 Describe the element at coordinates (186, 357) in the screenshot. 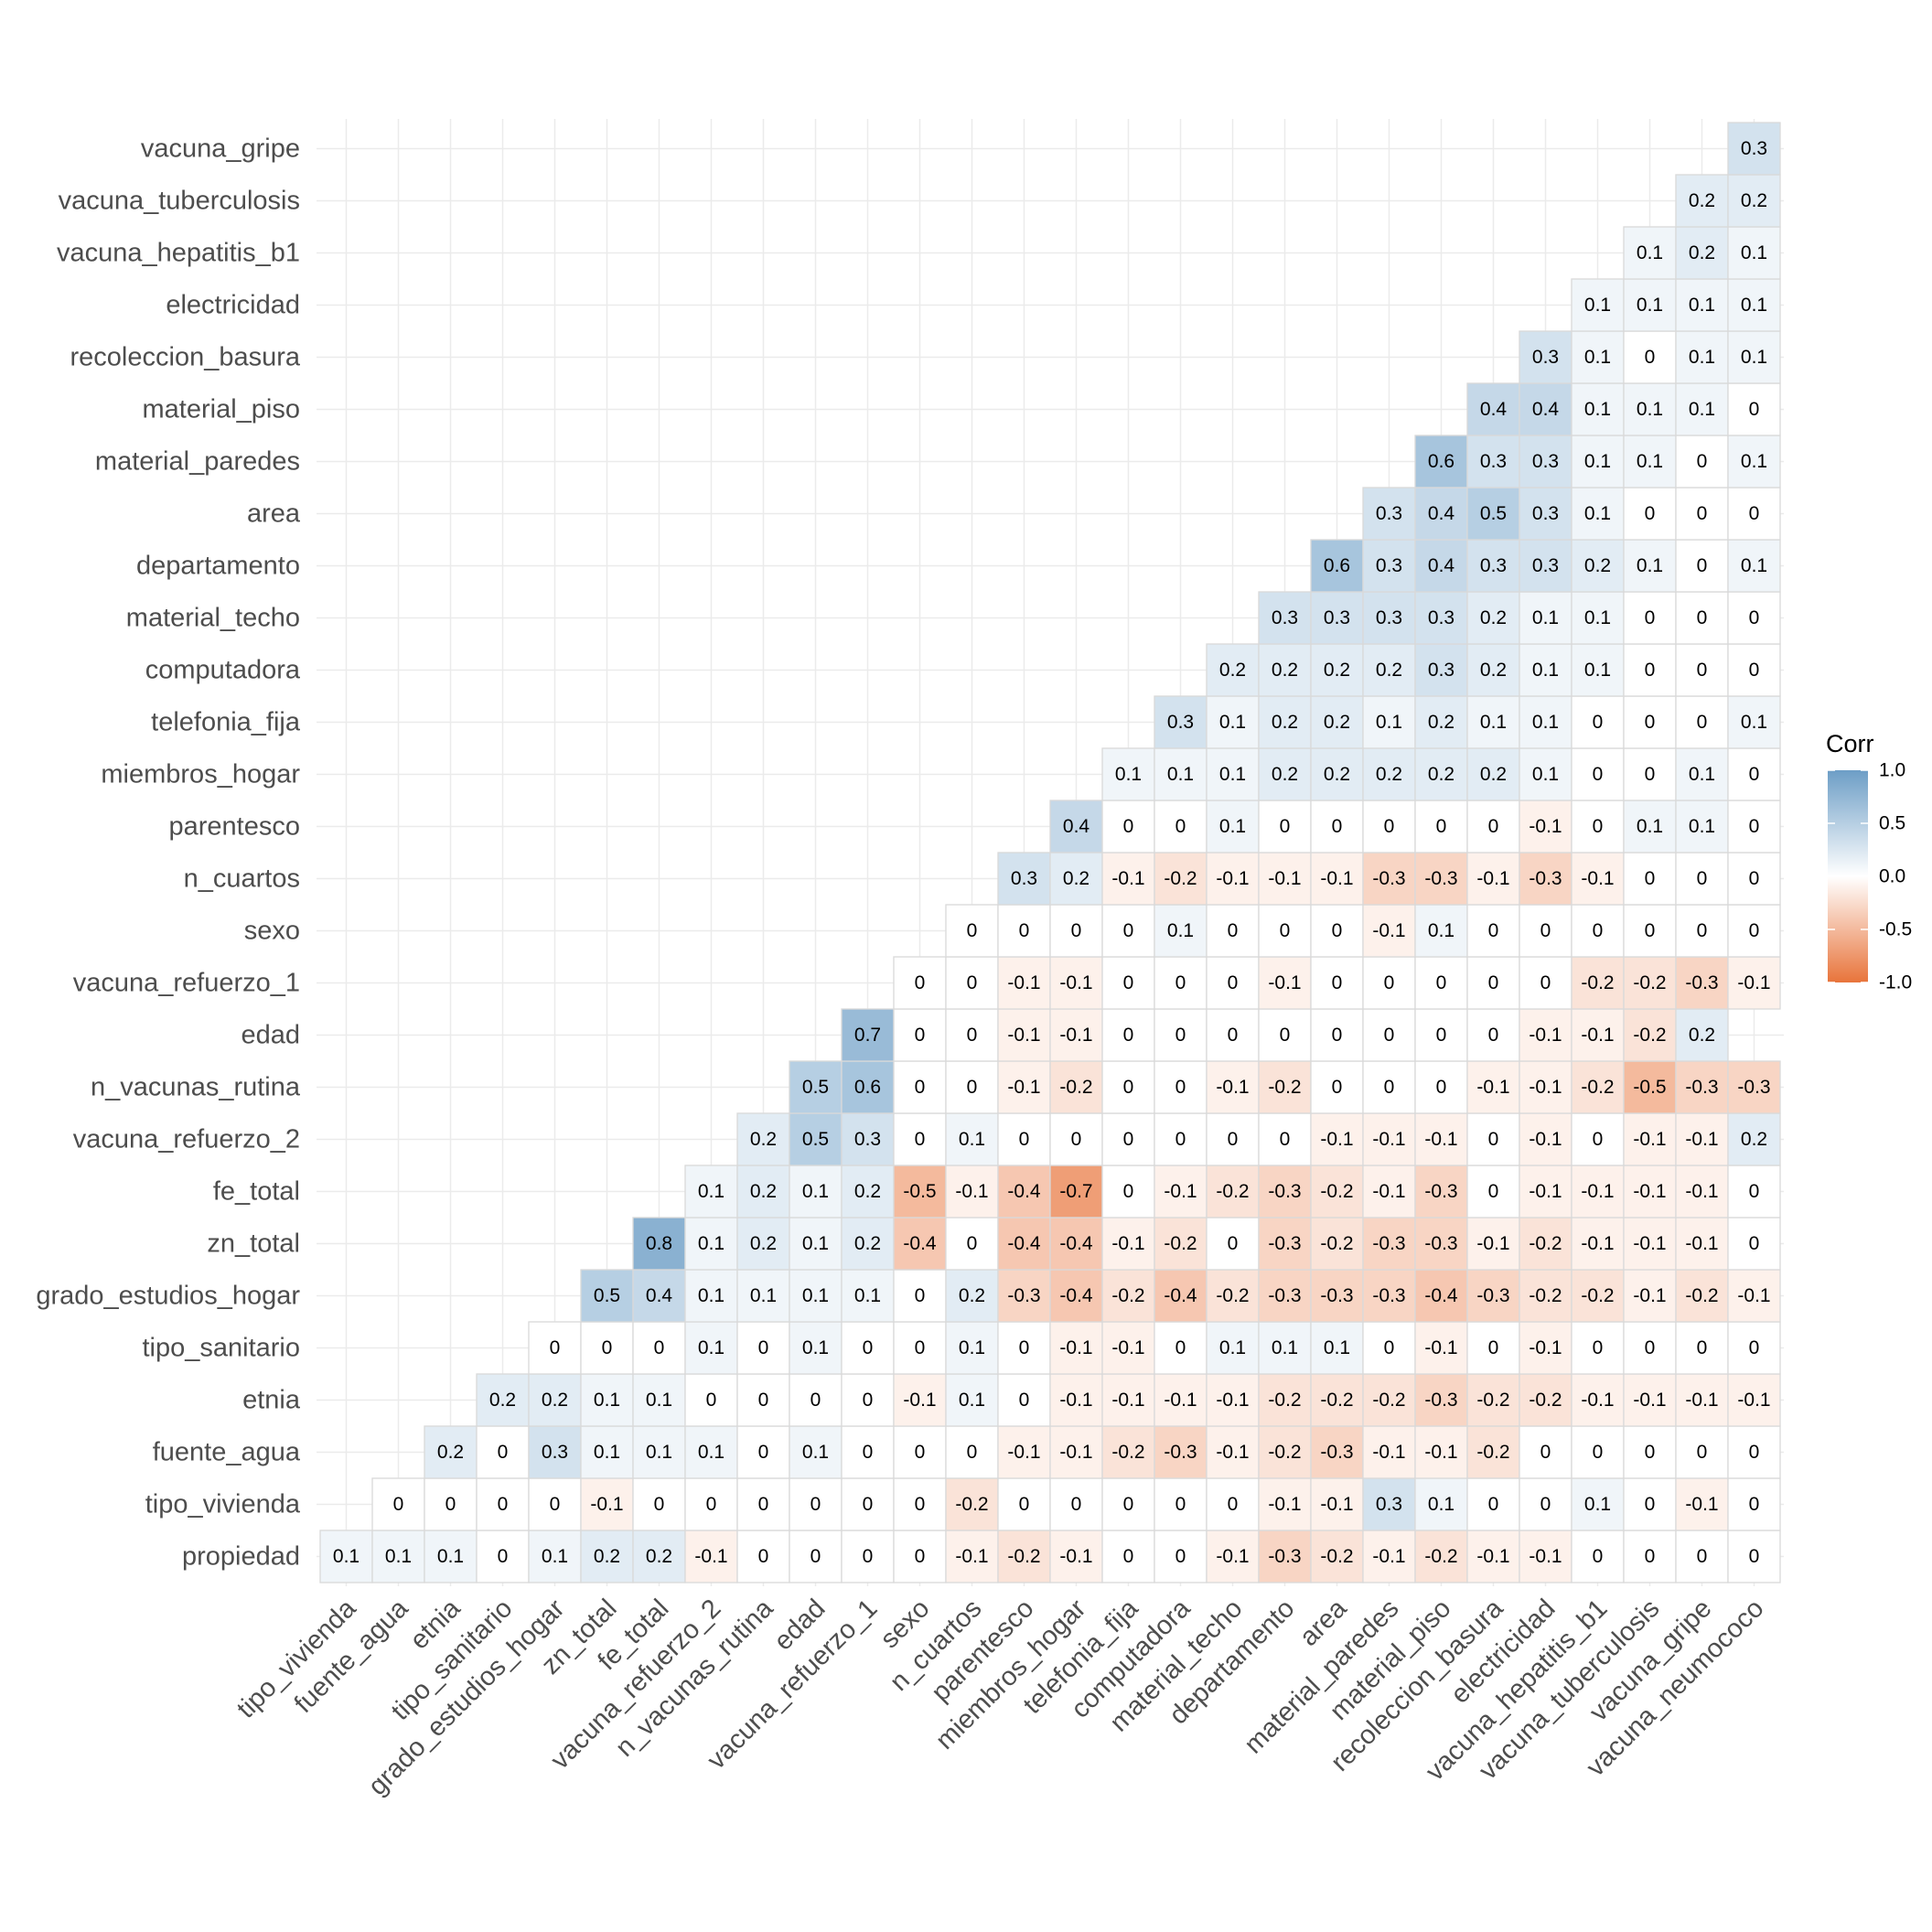

I see `y-tick-label: recoleccion_basura` at that location.